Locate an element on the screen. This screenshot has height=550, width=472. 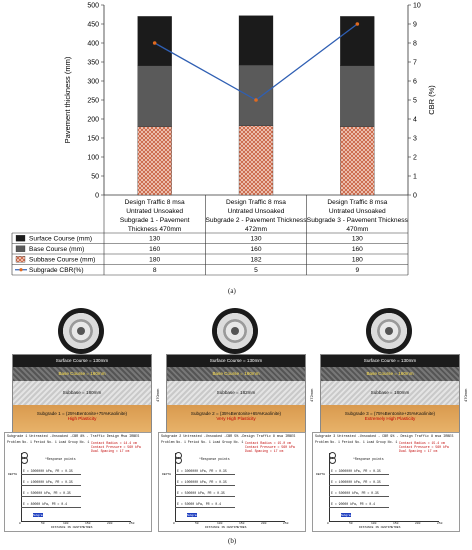
thickness-label: 472mm is located at coordinates (311, 395).